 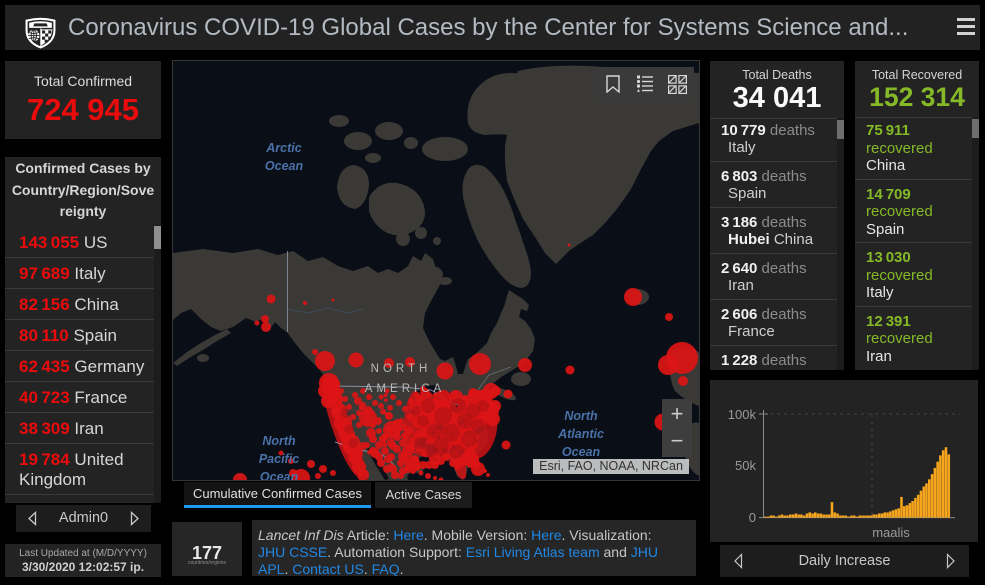 What do you see at coordinates (891, 532) in the screenshot?
I see `svg-text: maalis` at bounding box center [891, 532].